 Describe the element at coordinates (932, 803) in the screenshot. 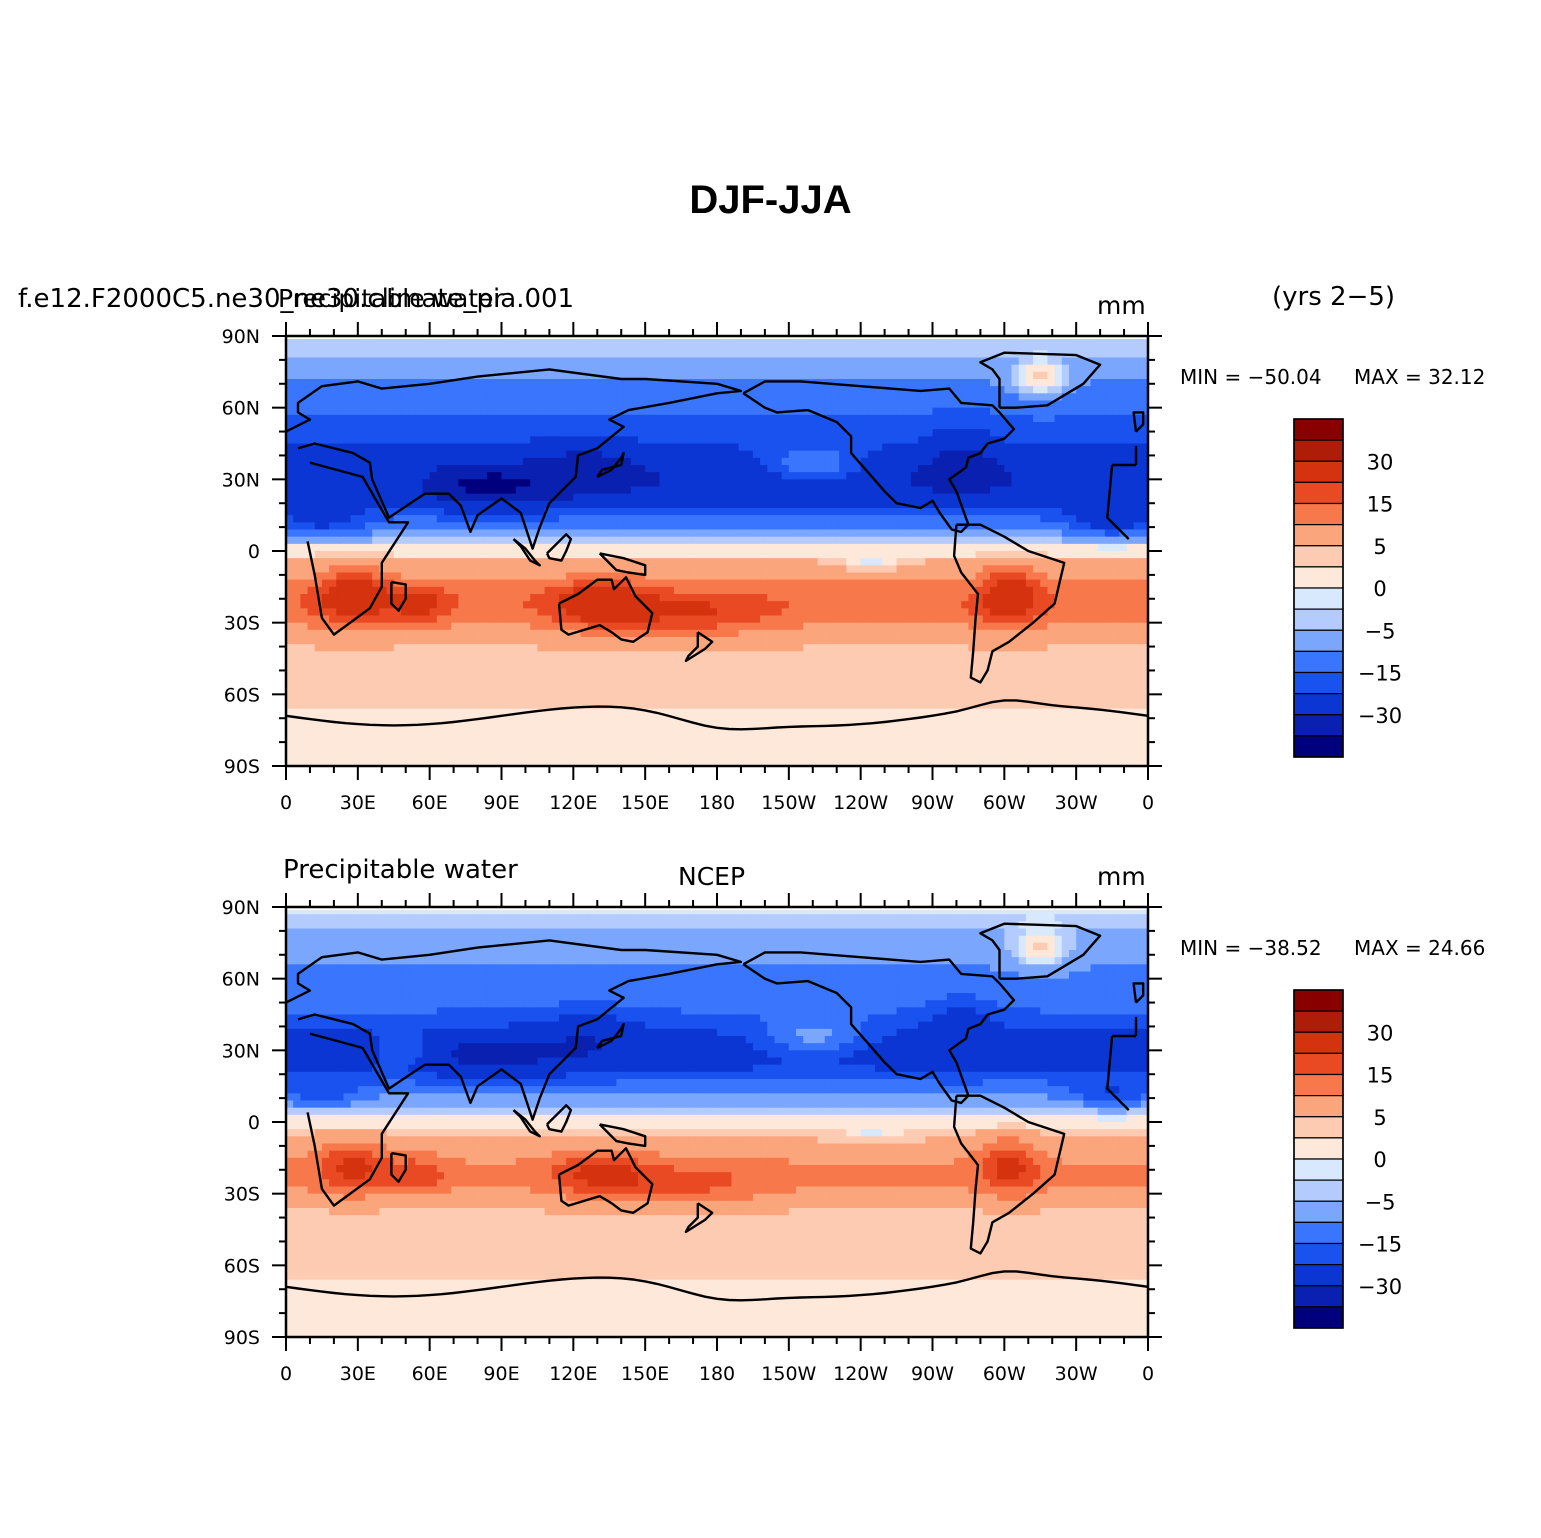

I see `panel1-x-tick-label: 90W` at that location.